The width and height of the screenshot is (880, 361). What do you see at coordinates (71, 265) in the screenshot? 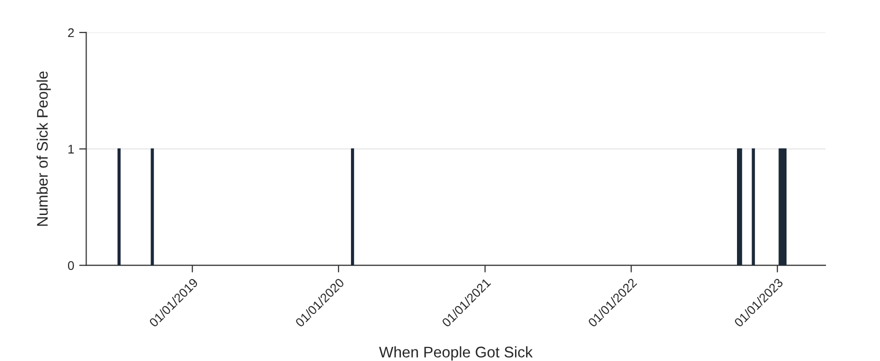
I see `y-tick-label: 0` at bounding box center [71, 265].